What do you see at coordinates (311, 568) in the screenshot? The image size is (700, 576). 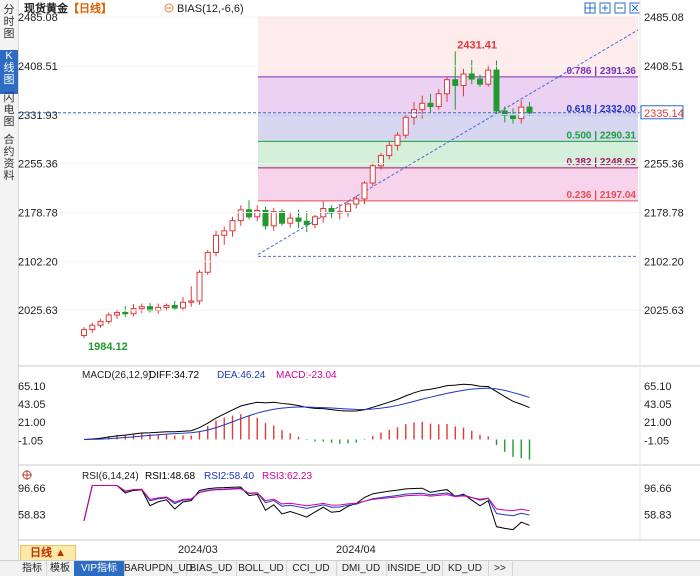 I see `toolbar-tab: CCI_UD` at bounding box center [311, 568].